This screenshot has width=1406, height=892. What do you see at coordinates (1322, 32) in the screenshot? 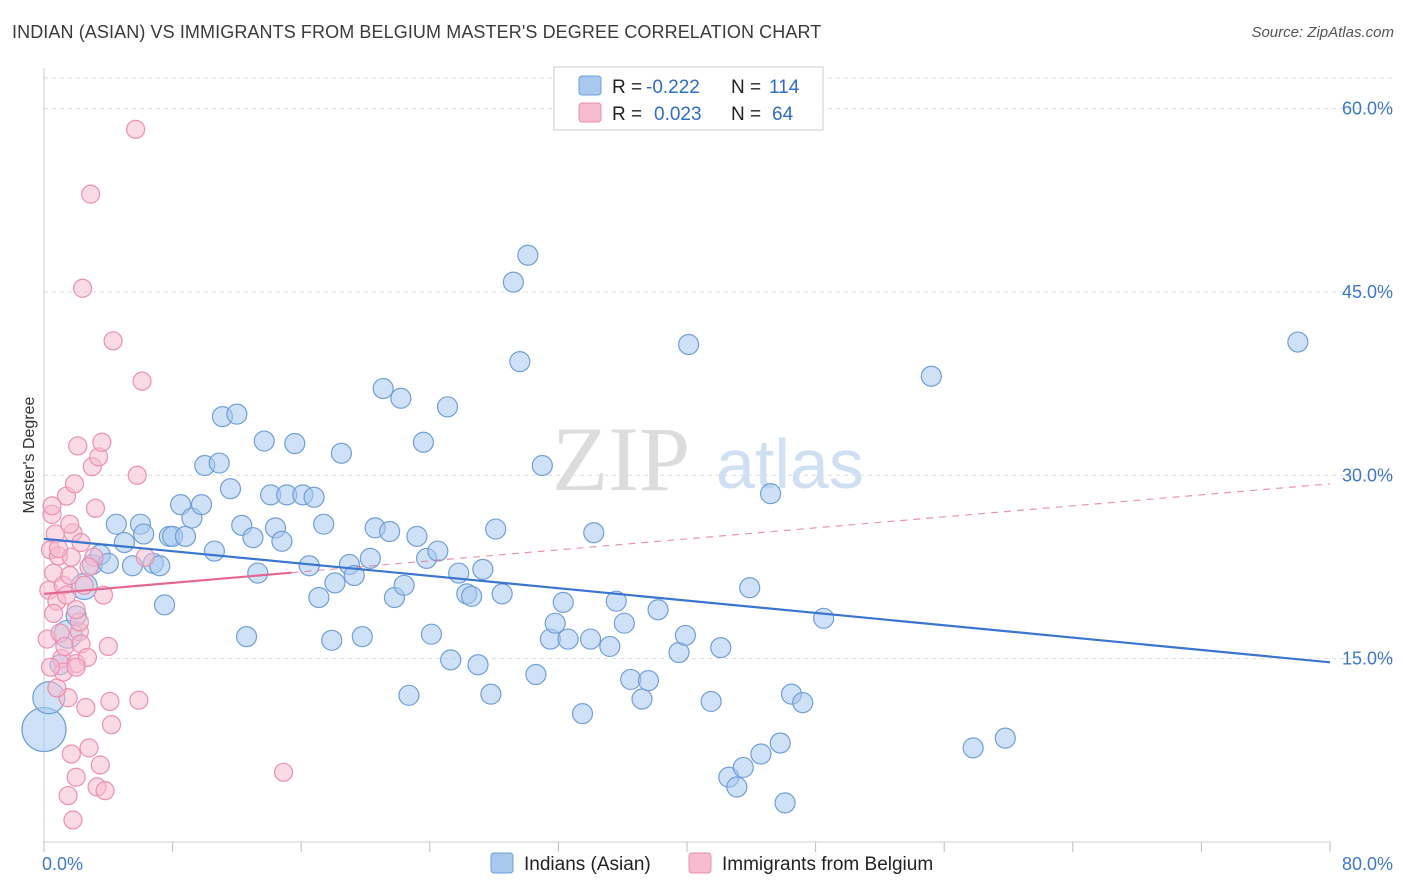
I see `chart-source: Source: ZipAtlas.com` at bounding box center [1322, 32].